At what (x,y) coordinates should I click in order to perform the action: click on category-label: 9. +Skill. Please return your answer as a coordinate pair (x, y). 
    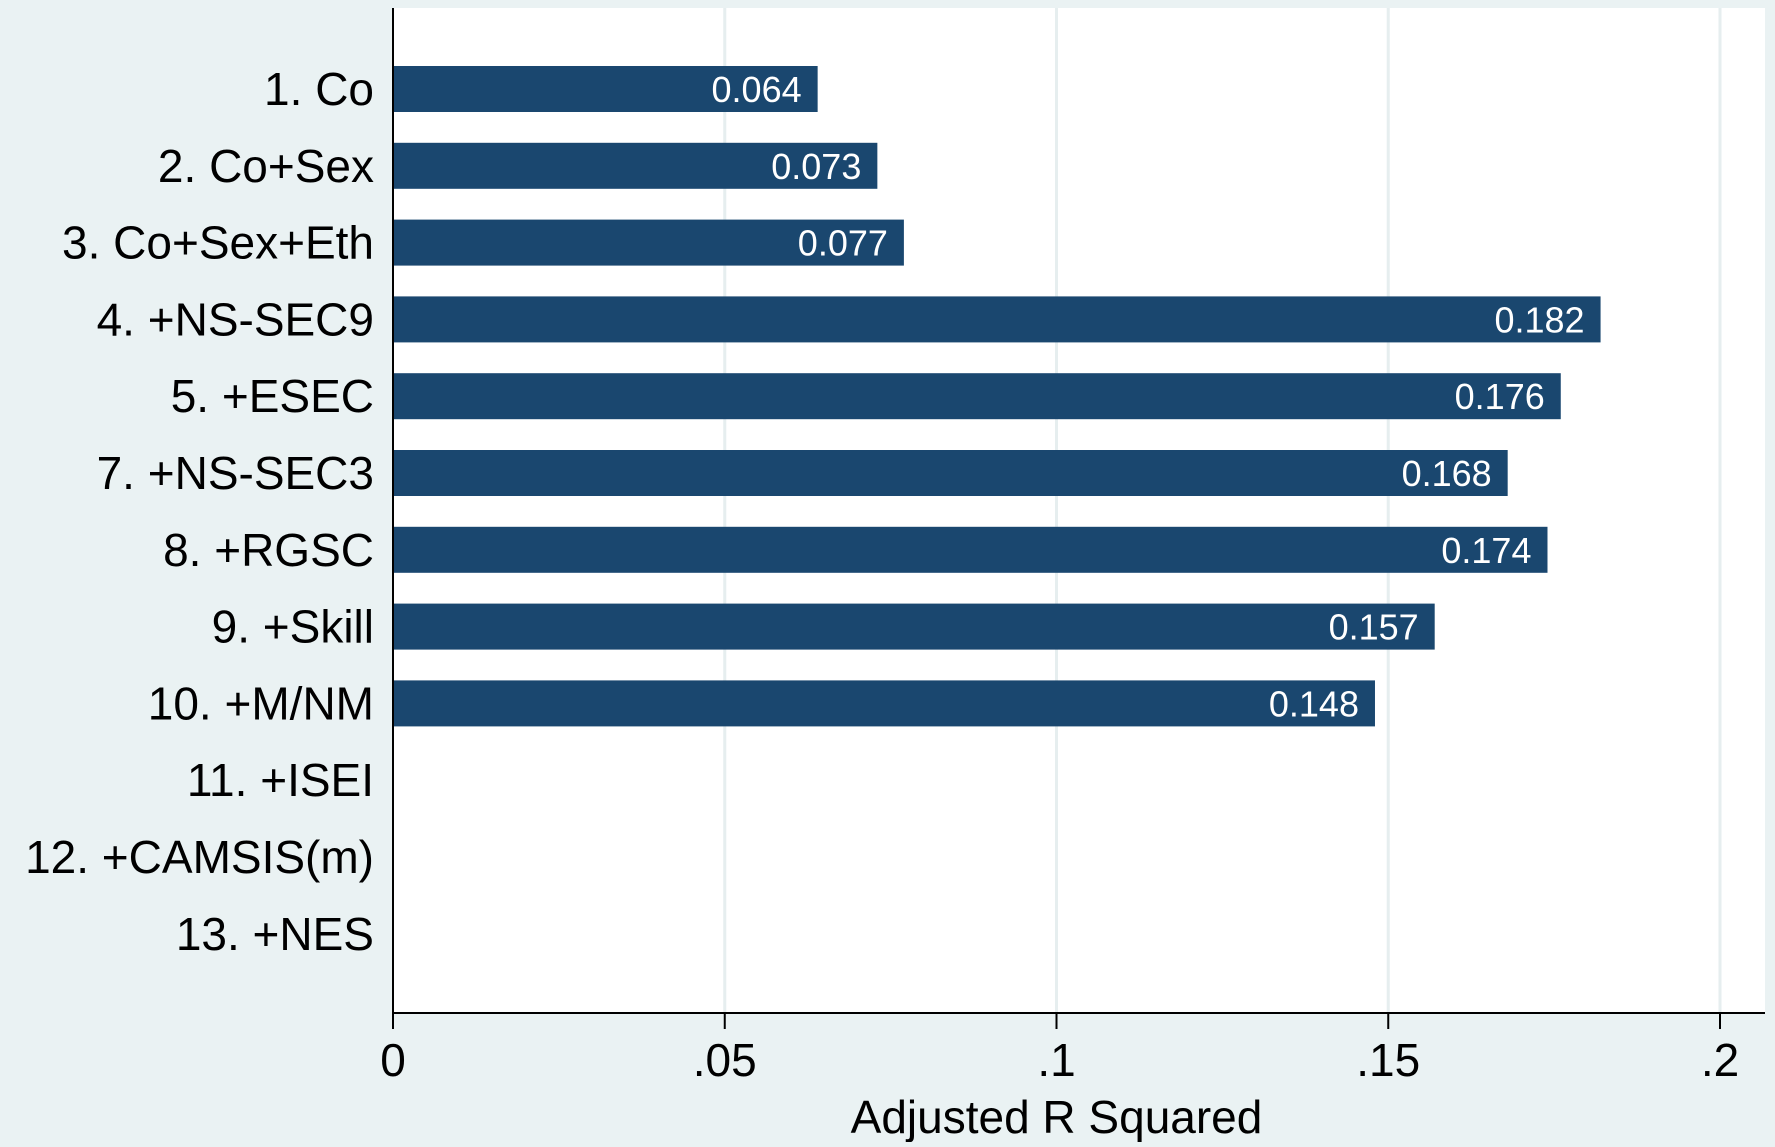
    Looking at the image, I should click on (293, 627).